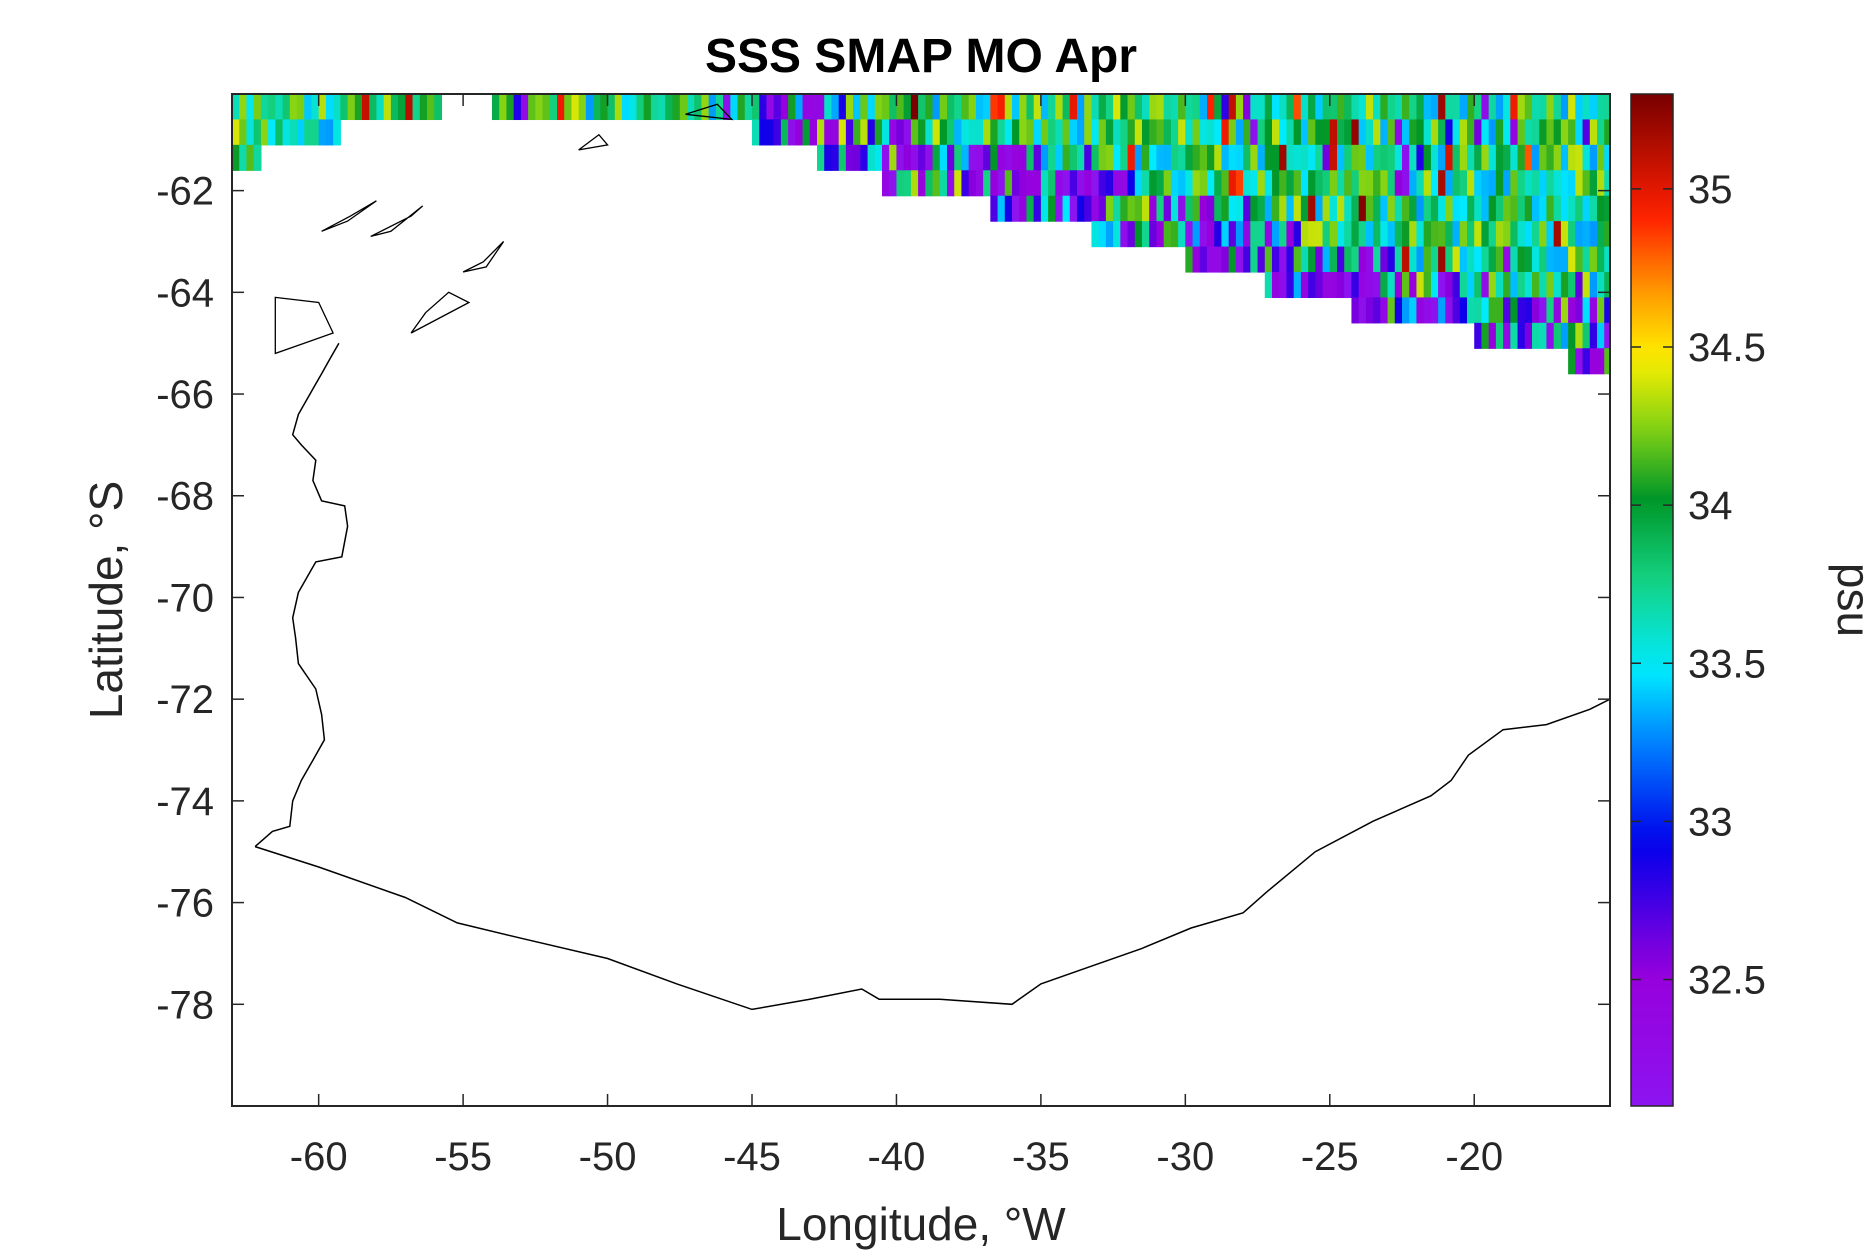  Describe the element at coordinates (921, 56) in the screenshot. I see `chart-title: SSS SMAP MO Apr` at that location.